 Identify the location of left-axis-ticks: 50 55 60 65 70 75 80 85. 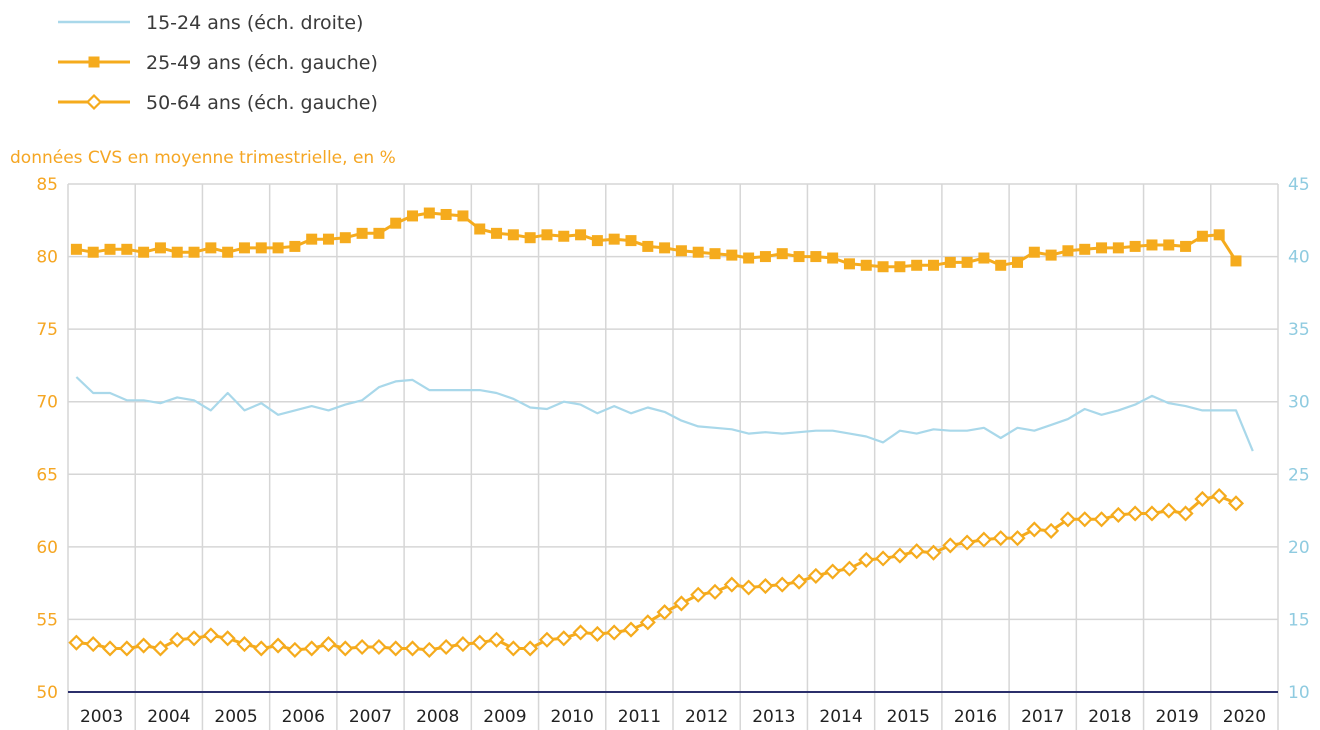
(47, 439).